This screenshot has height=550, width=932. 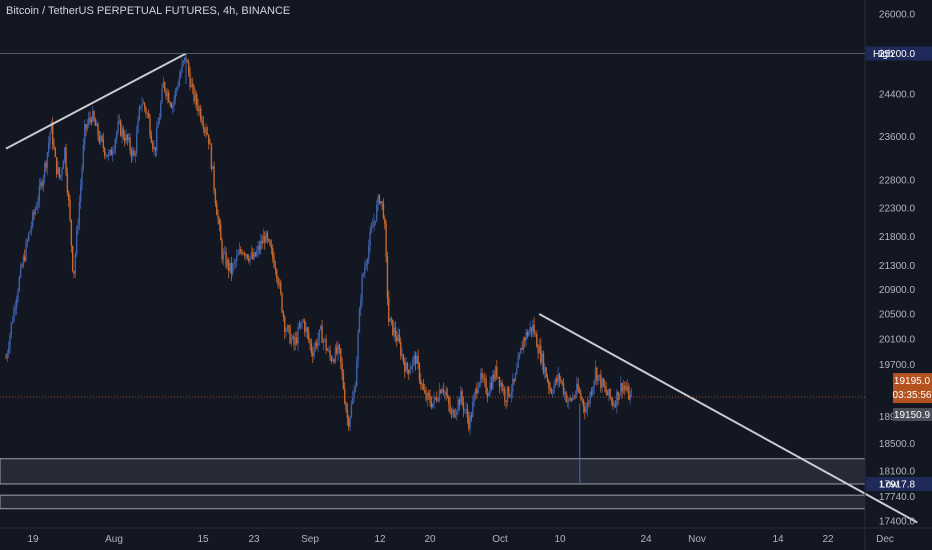 What do you see at coordinates (897, 339) in the screenshot?
I see `y-tick-label: 20100.0` at bounding box center [897, 339].